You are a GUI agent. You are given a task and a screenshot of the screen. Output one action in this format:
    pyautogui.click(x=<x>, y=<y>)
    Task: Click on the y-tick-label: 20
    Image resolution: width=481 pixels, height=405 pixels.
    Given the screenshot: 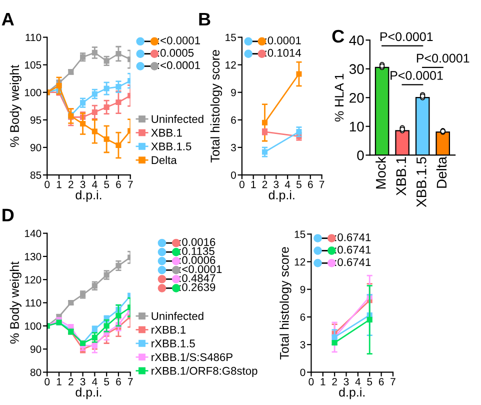 What is the action you would take?
    pyautogui.click(x=357, y=97)
    